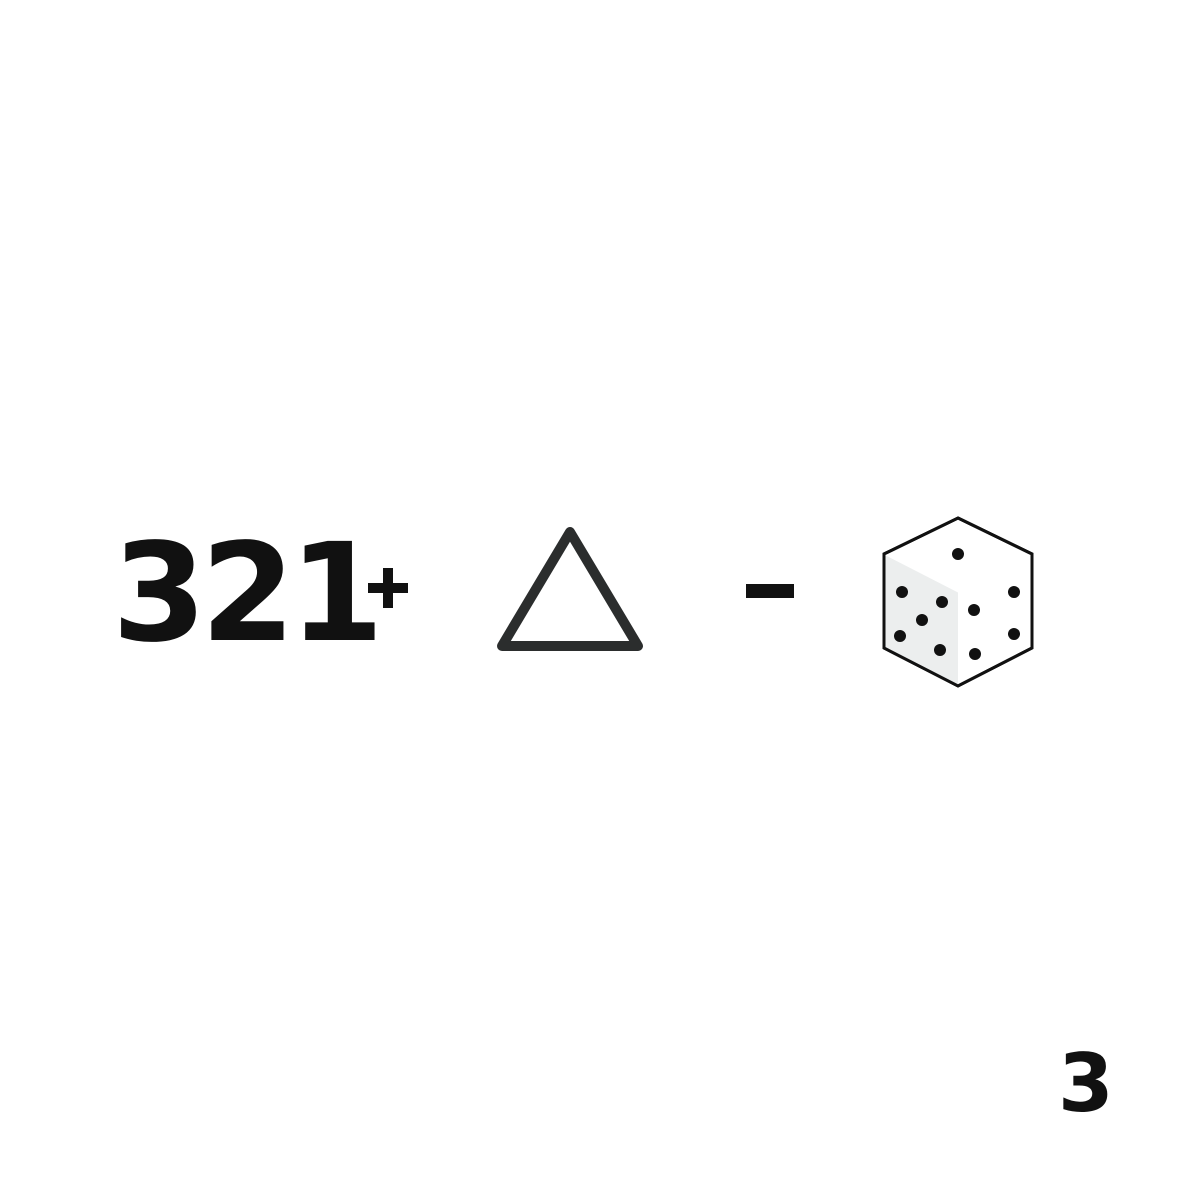 This screenshot has width=1181, height=1181. What do you see at coordinates (388, 588) in the screenshot?
I see `plus-operator` at bounding box center [388, 588].